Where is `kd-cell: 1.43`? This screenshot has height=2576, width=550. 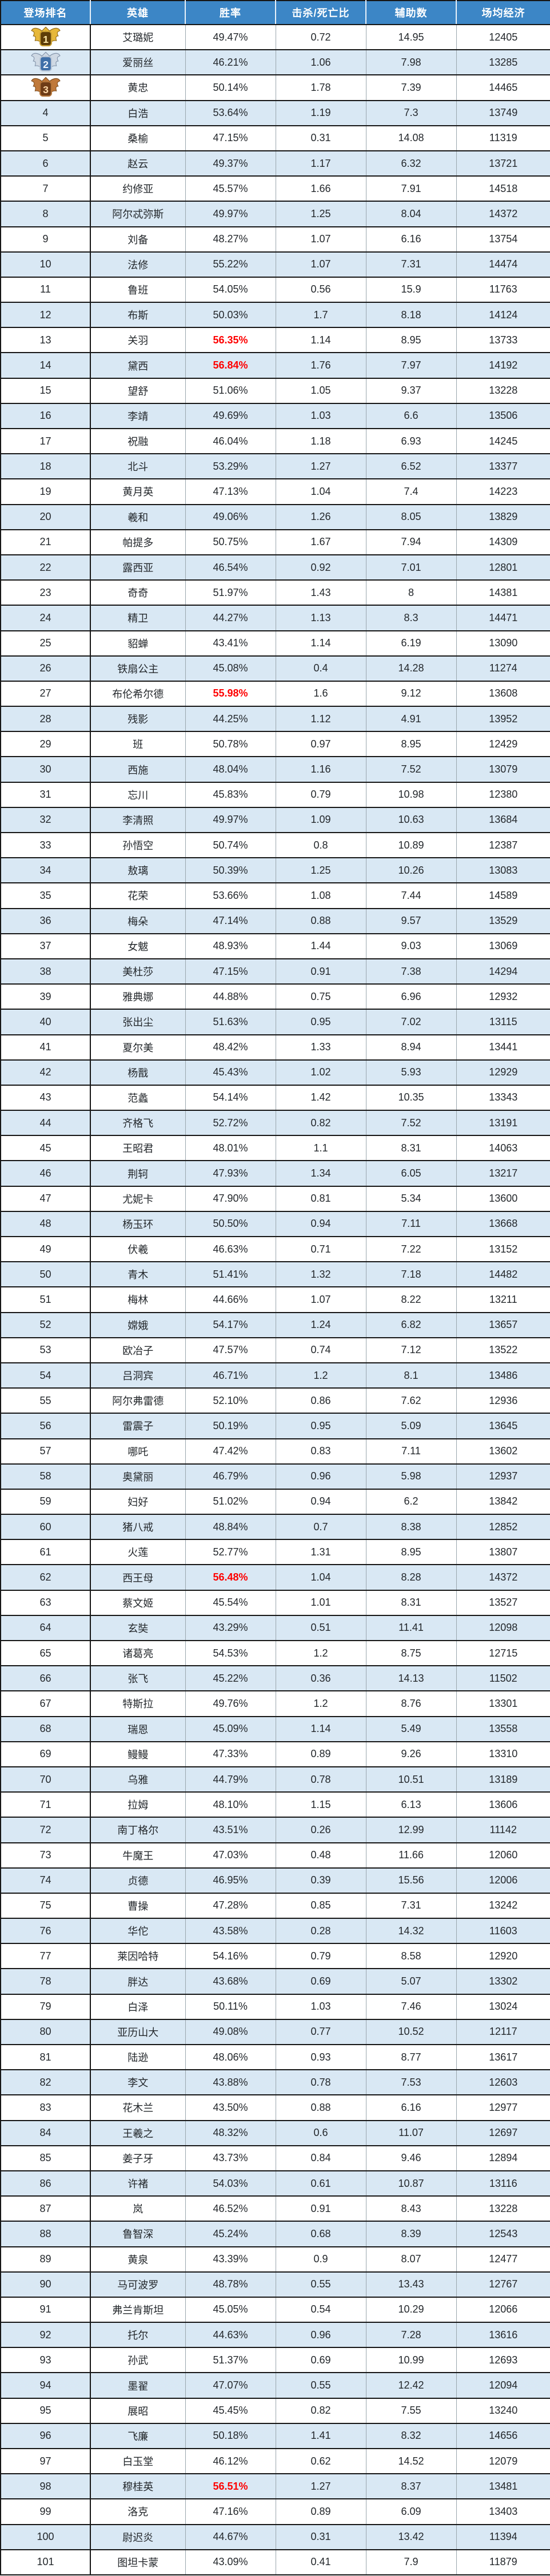 kd-cell: 1.43 is located at coordinates (321, 593).